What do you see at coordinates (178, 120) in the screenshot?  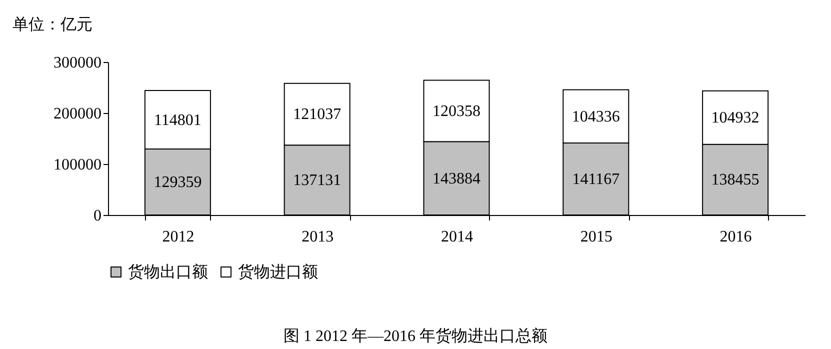 I see `data-label: 114801` at bounding box center [178, 120].